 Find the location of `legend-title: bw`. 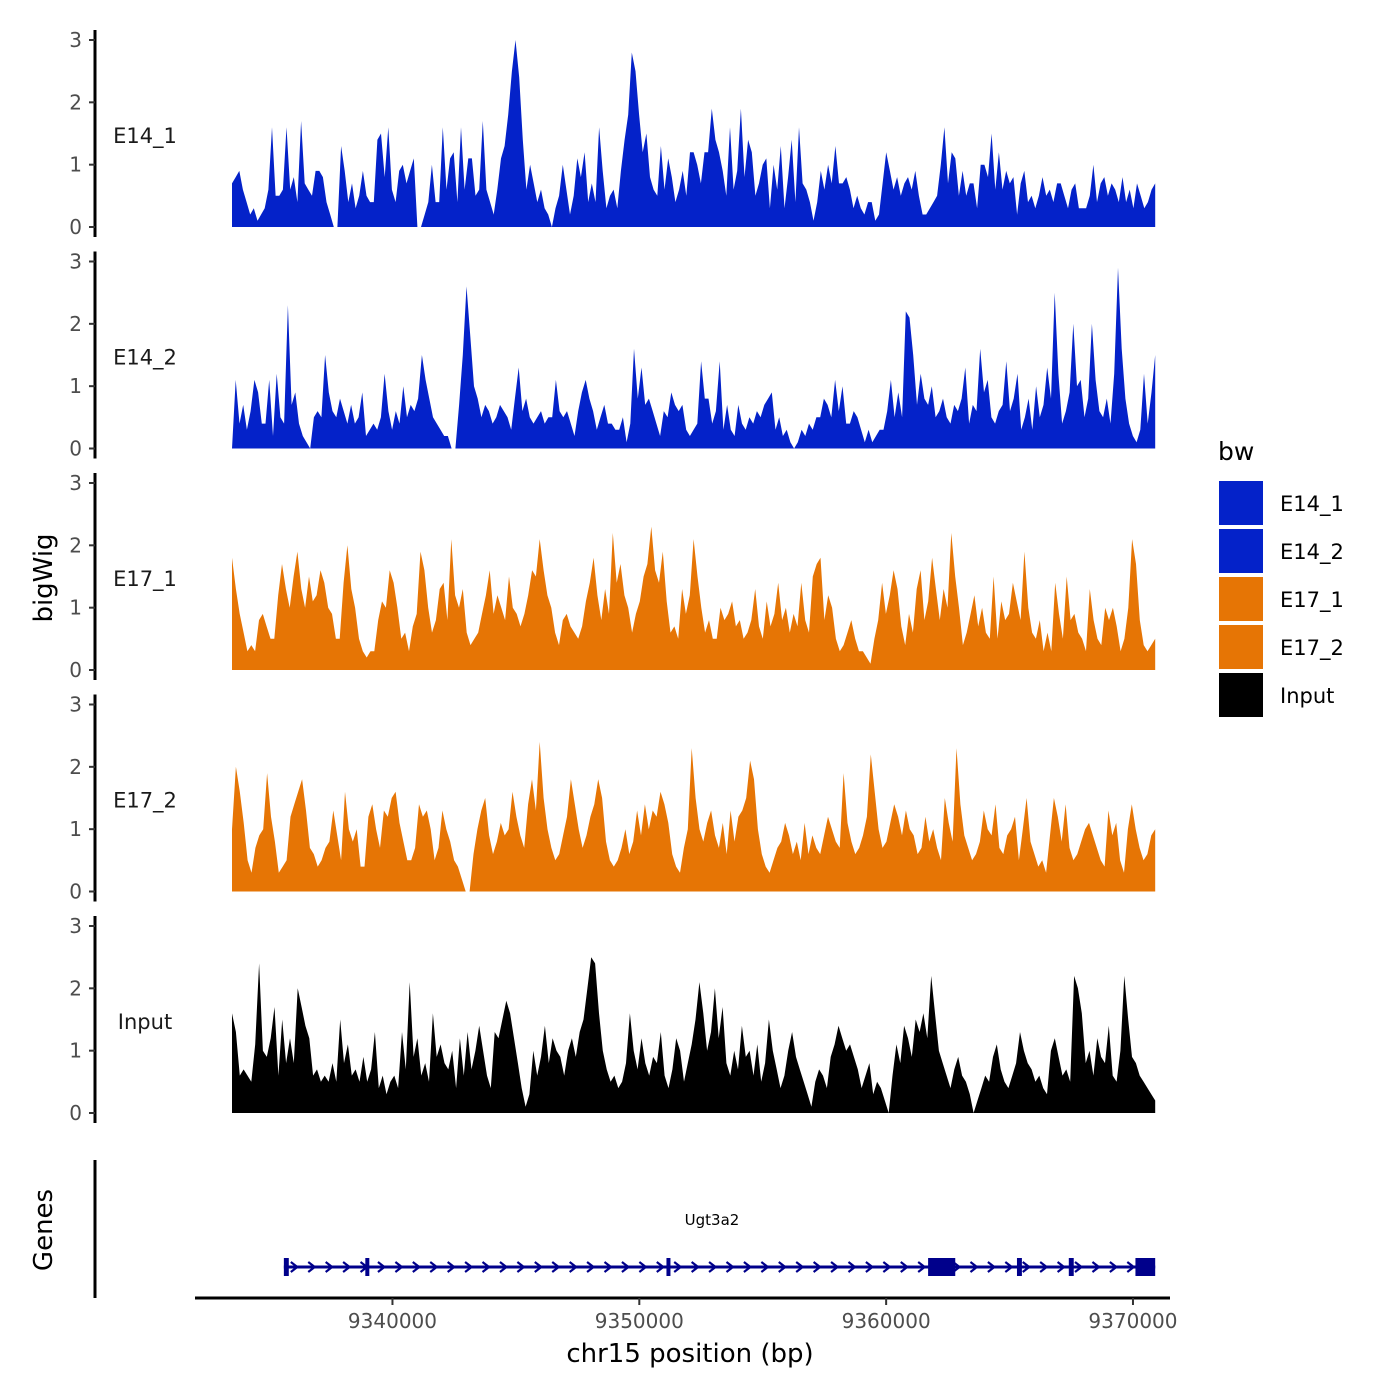

legend-title: bw is located at coordinates (1236, 451).